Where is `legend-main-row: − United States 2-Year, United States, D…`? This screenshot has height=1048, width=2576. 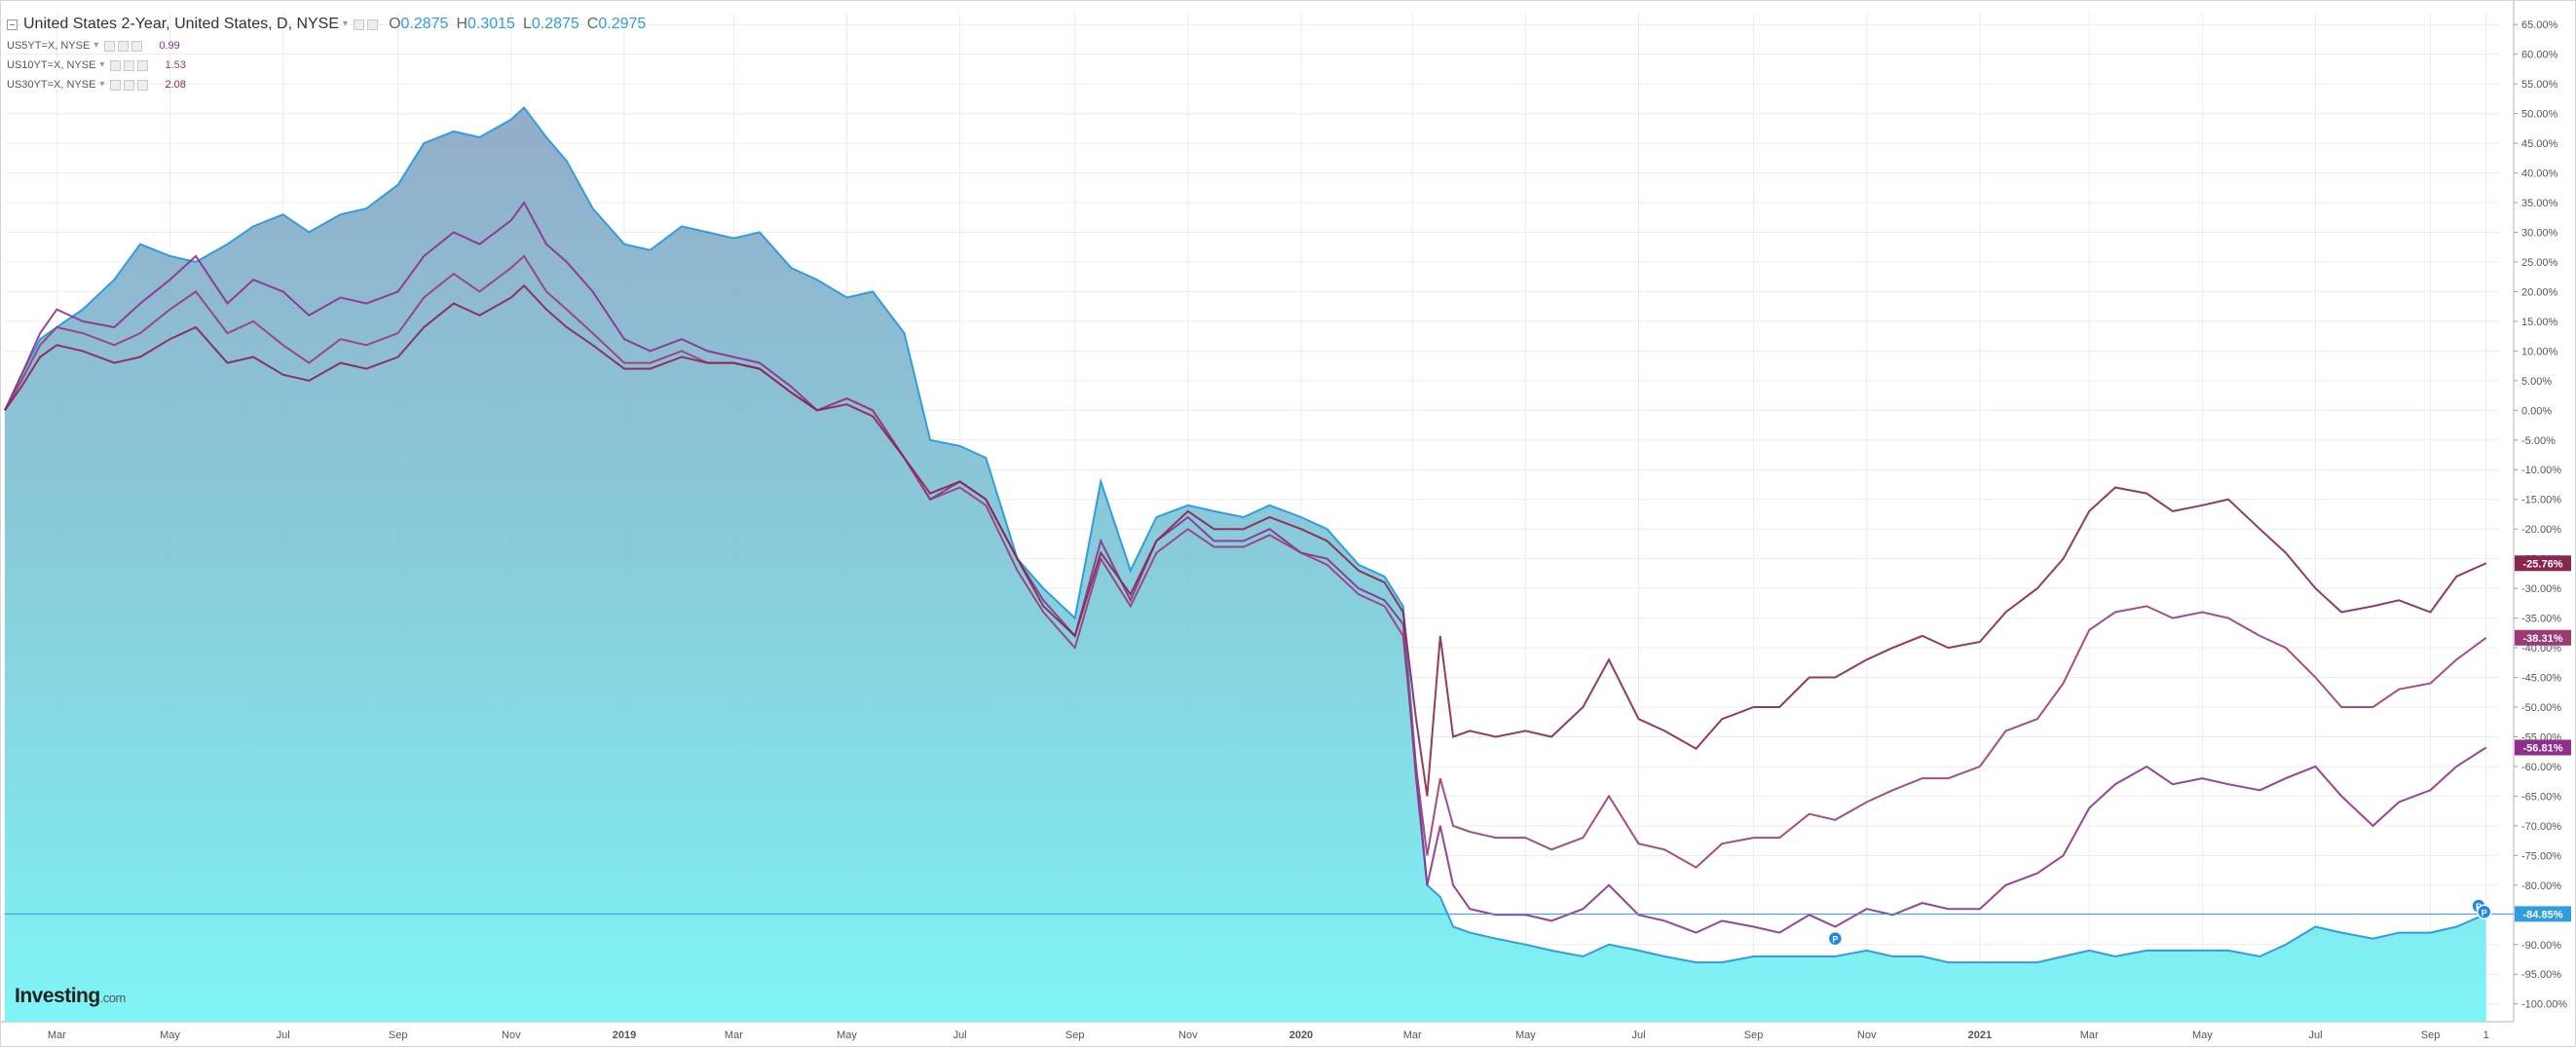 legend-main-row: − United States 2-Year, United States, D… is located at coordinates (326, 25).